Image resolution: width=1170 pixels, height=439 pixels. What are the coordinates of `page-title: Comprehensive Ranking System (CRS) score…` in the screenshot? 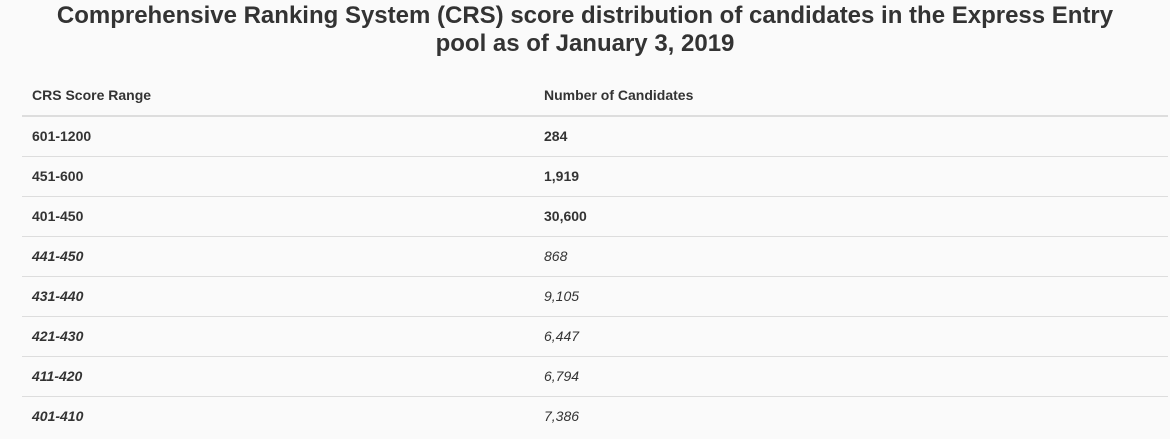 It's located at (585, 29).